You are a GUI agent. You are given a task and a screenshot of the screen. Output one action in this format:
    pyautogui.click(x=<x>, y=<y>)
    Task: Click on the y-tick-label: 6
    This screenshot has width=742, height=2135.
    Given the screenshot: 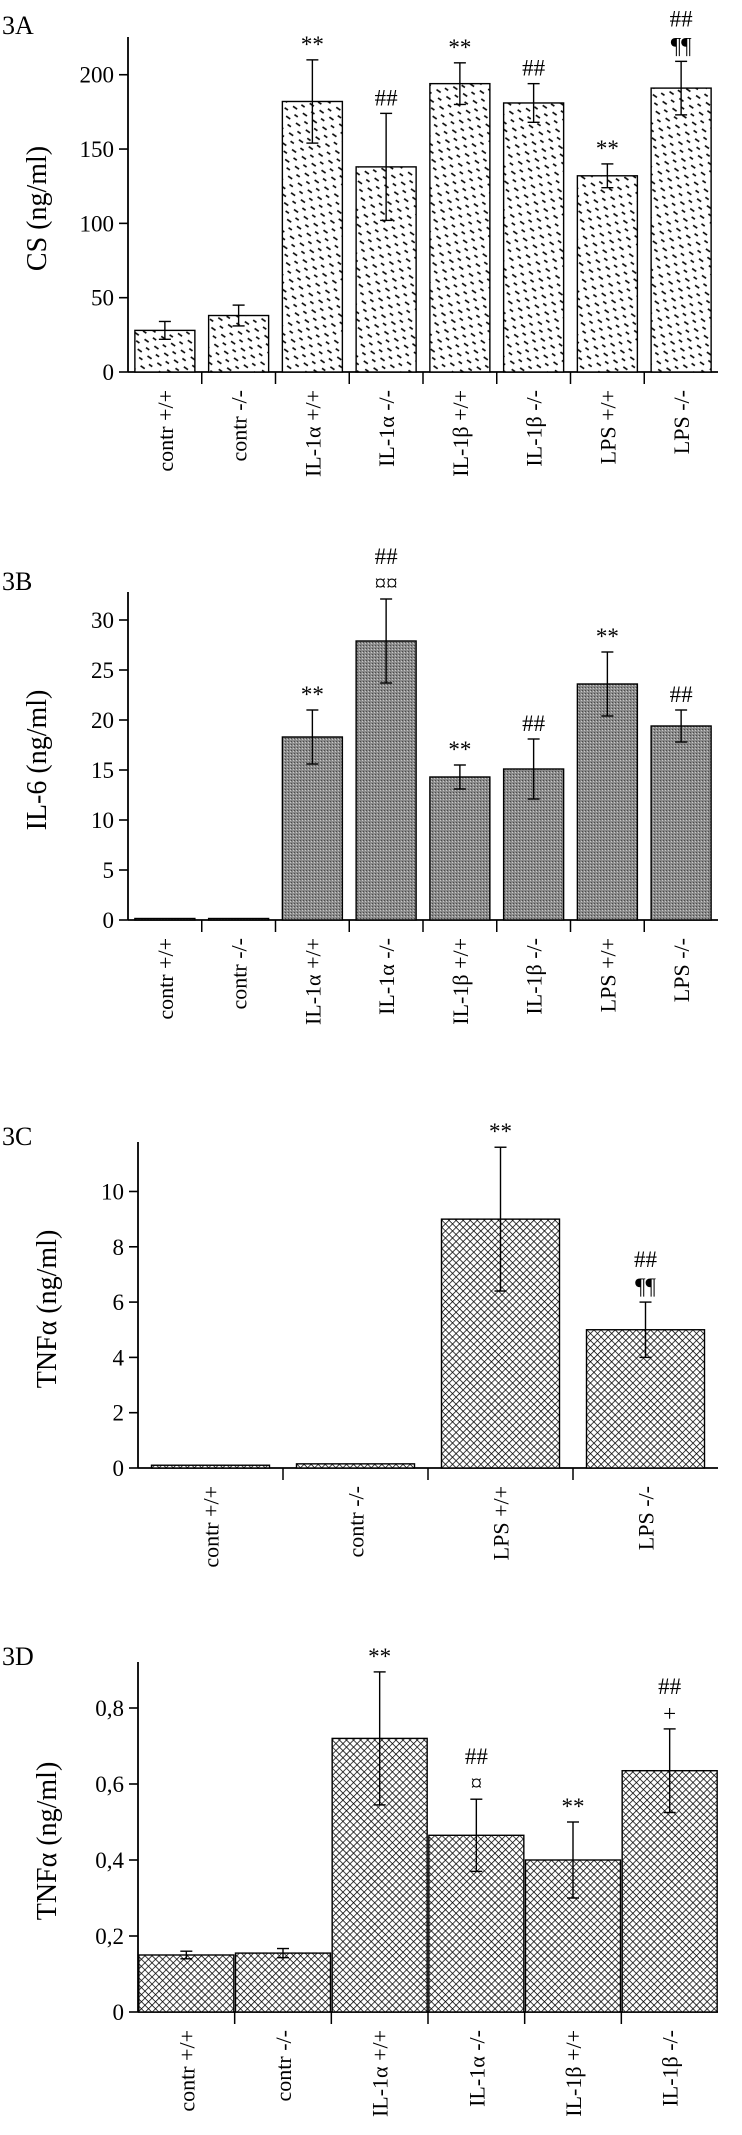 What is the action you would take?
    pyautogui.click(x=119, y=1302)
    